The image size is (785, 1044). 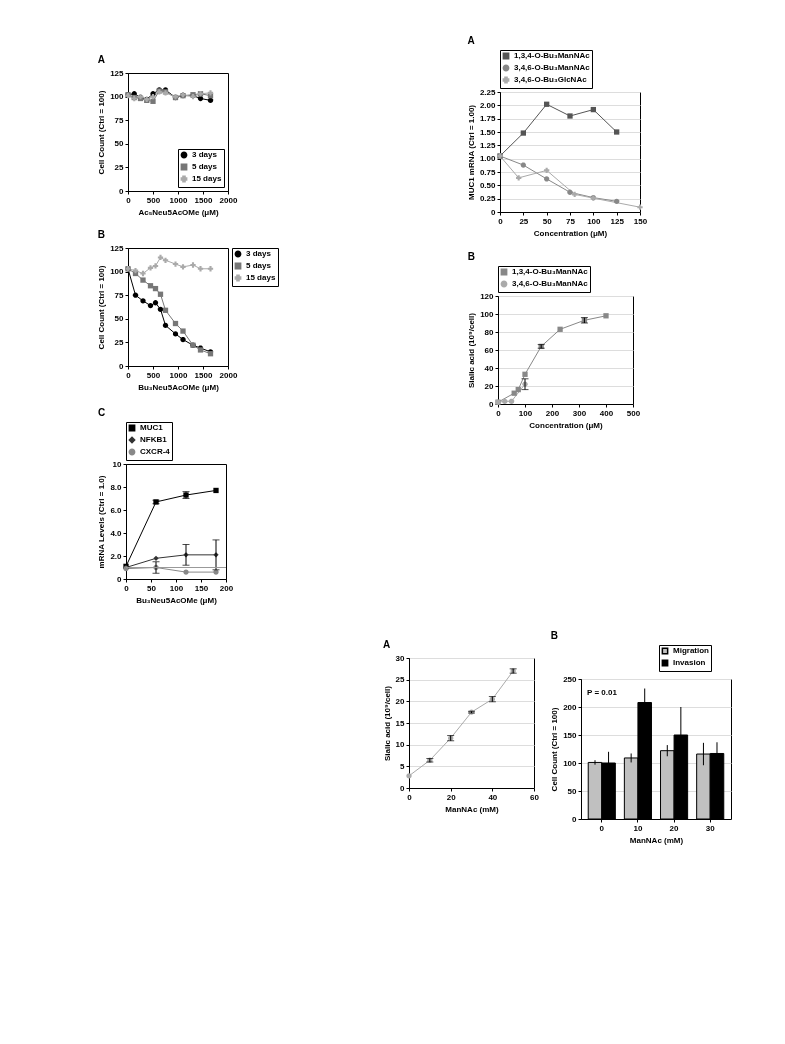 I want to click on y-tick-label: 15, so click(x=400, y=723).